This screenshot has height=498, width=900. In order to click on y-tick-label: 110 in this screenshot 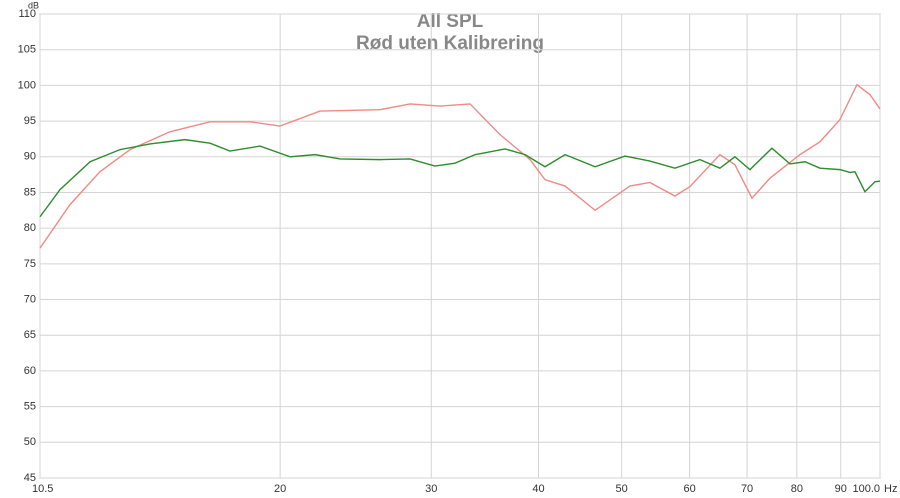, I will do `click(27, 14)`.